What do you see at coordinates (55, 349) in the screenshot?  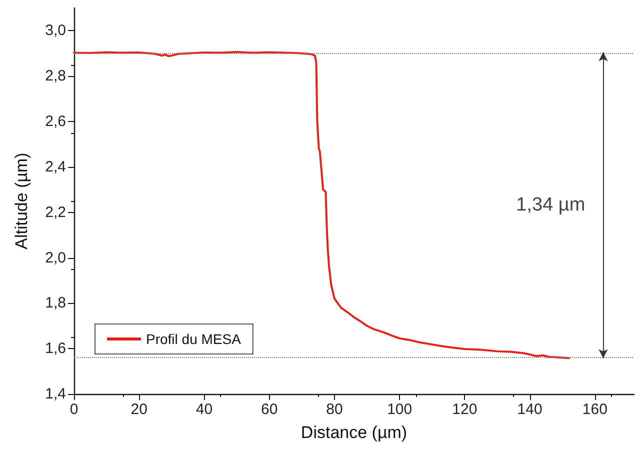 I see `y-tick-label: 1,6` at bounding box center [55, 349].